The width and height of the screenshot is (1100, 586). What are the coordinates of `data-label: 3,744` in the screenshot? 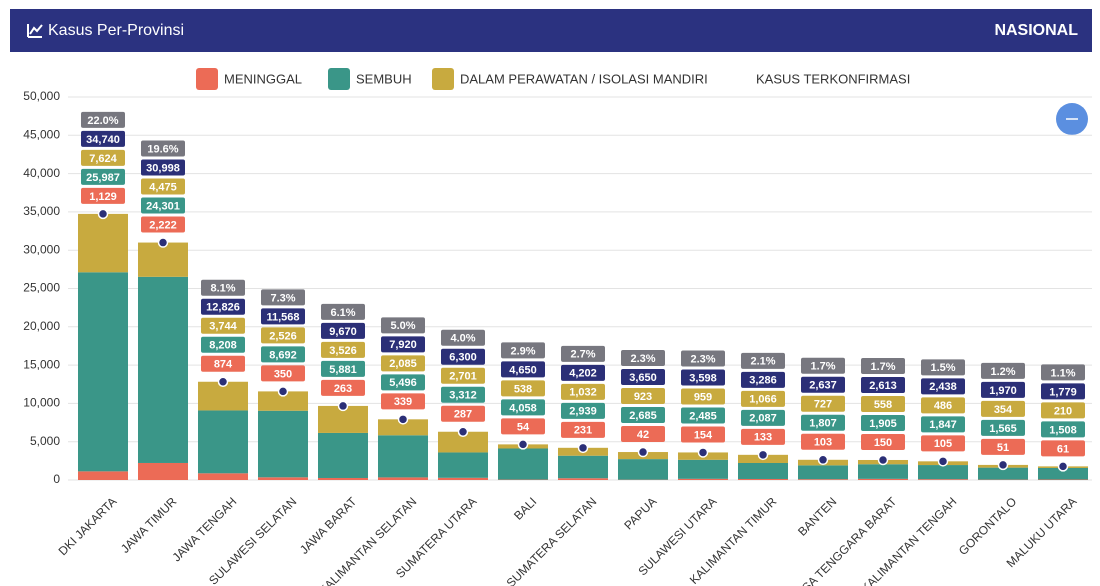 It's located at (223, 327).